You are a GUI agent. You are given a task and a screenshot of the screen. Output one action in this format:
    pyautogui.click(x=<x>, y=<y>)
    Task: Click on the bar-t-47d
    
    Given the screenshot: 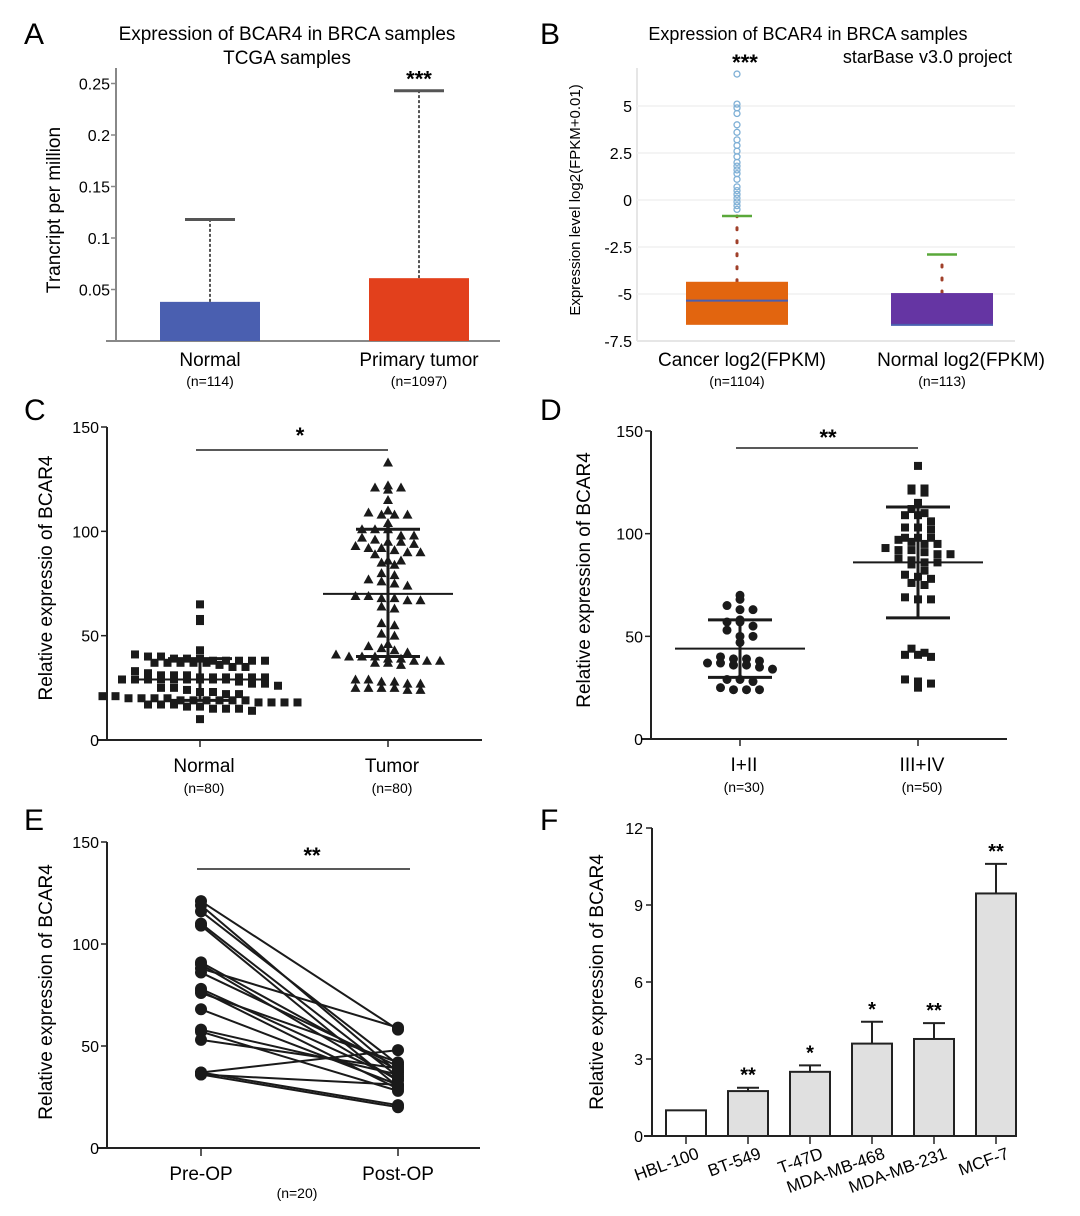 What is the action you would take?
    pyautogui.click(x=810, y=1104)
    